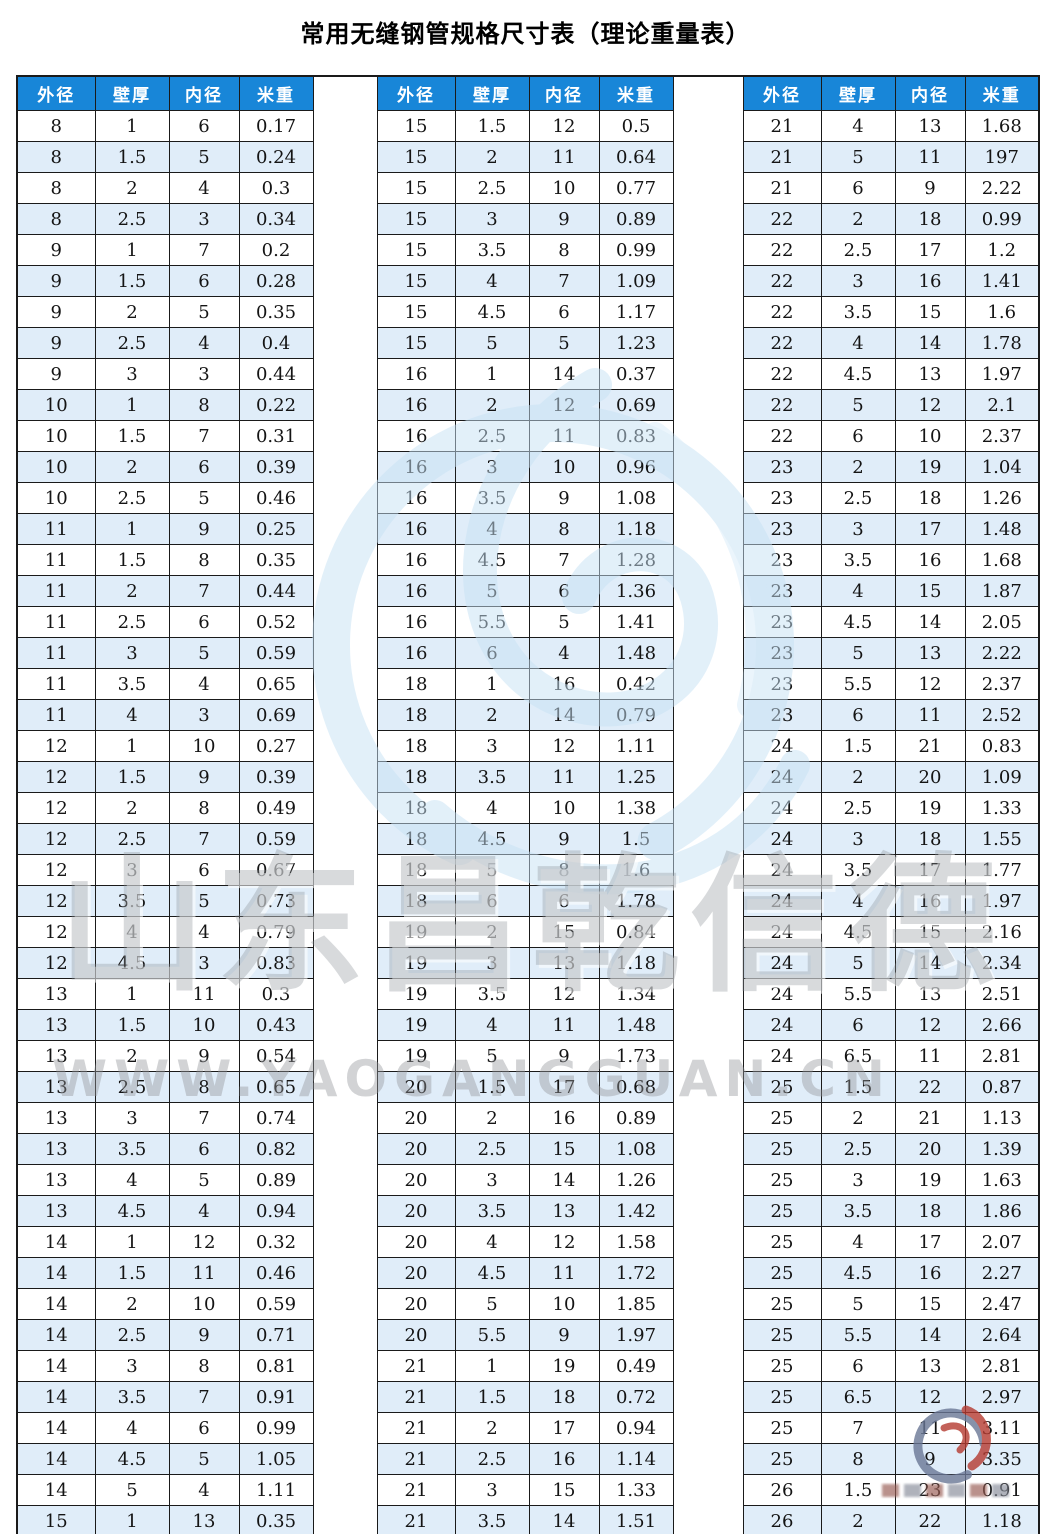 The image size is (1051, 1534). Describe the element at coordinates (492, 1335) in the screenshot. I see `cell-wall: 5.5` at that location.